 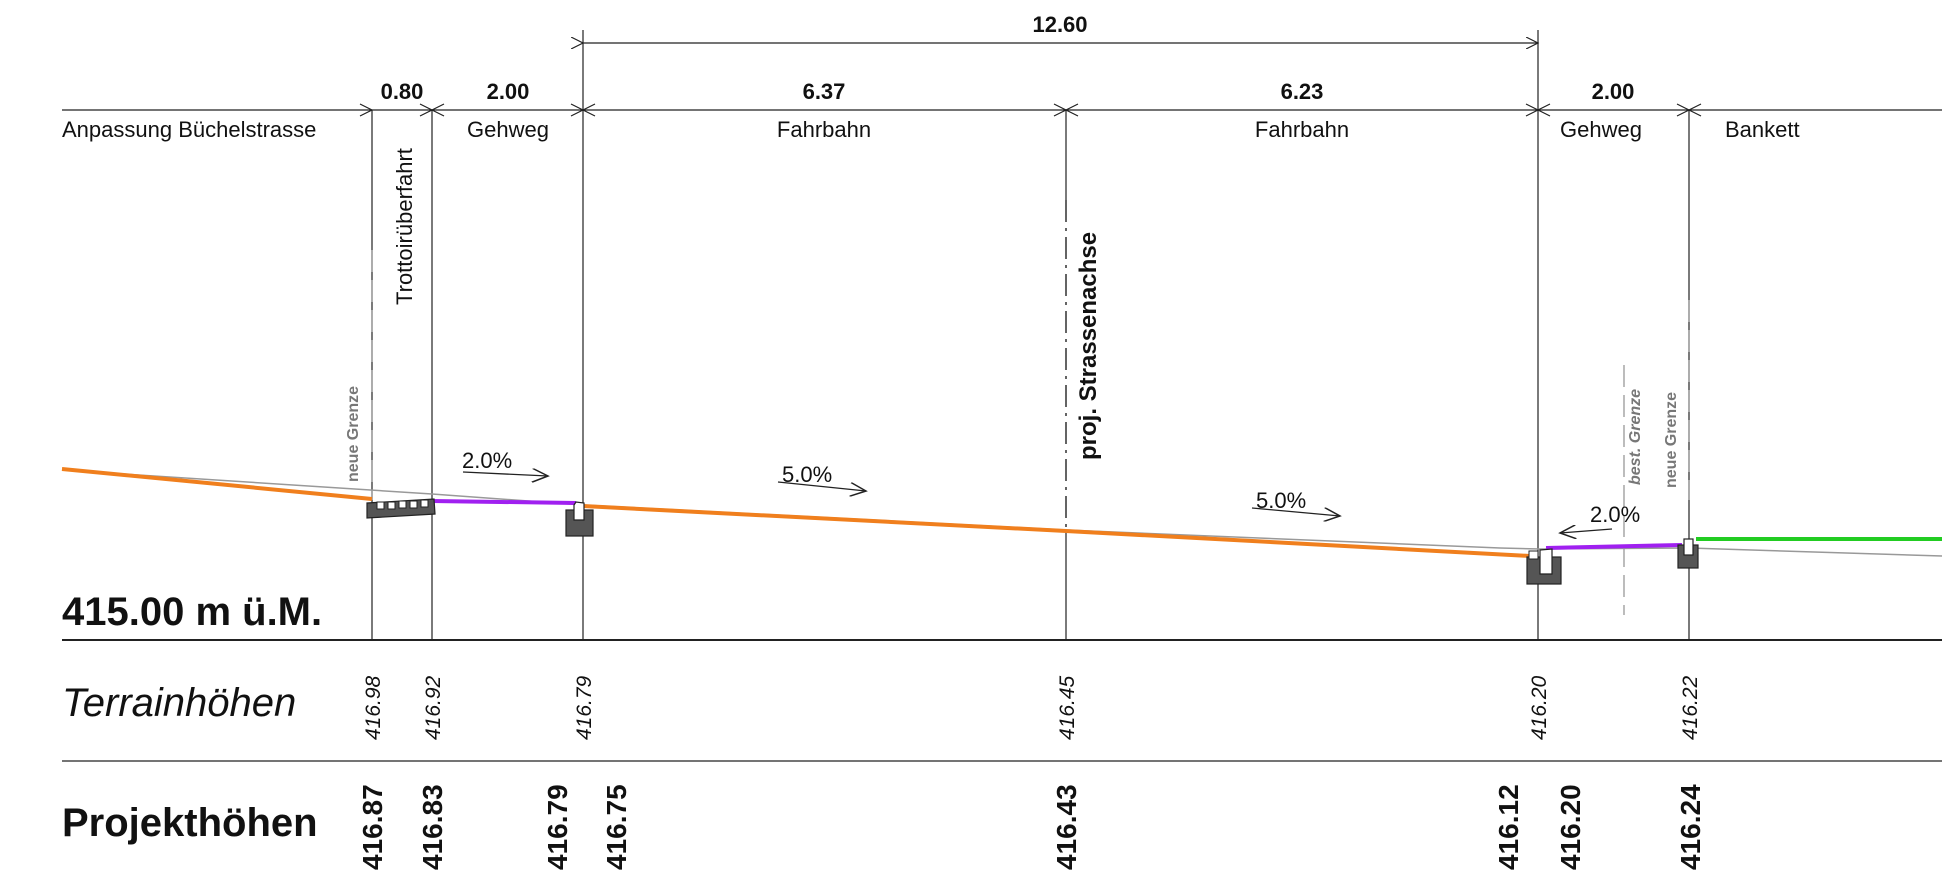 What do you see at coordinates (1615, 514) in the screenshot?
I see `slope-gehweg-right: 2.0%` at bounding box center [1615, 514].